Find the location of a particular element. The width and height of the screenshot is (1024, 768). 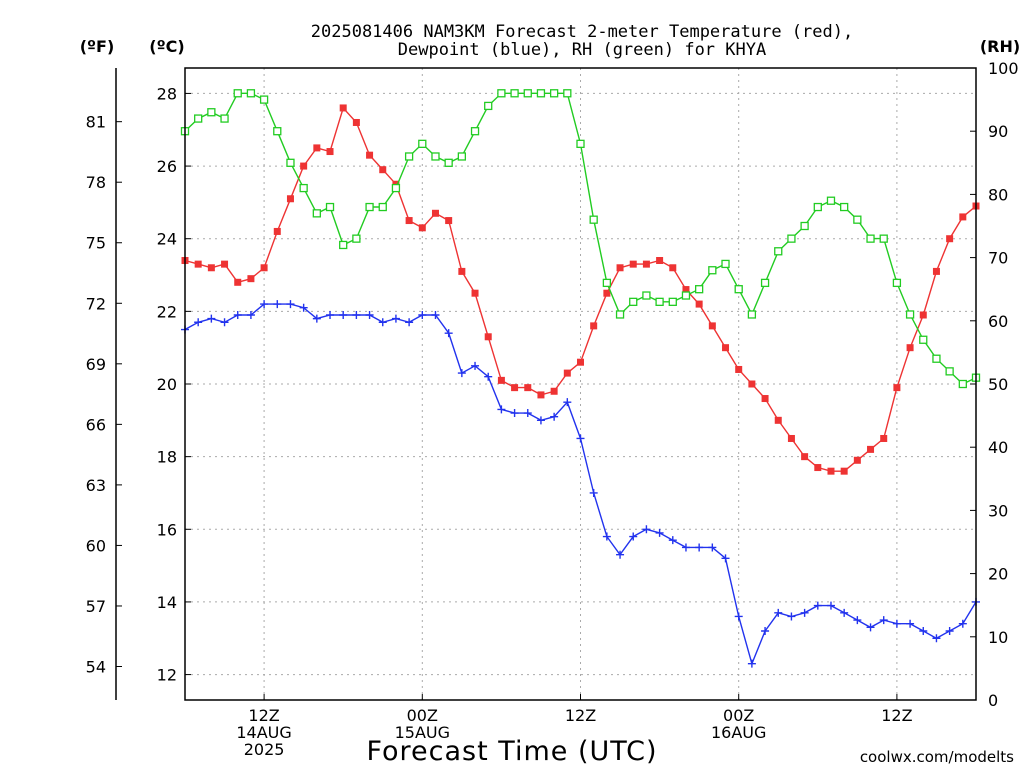

tick-label-x: 12Z is located at coordinates (896, 715).